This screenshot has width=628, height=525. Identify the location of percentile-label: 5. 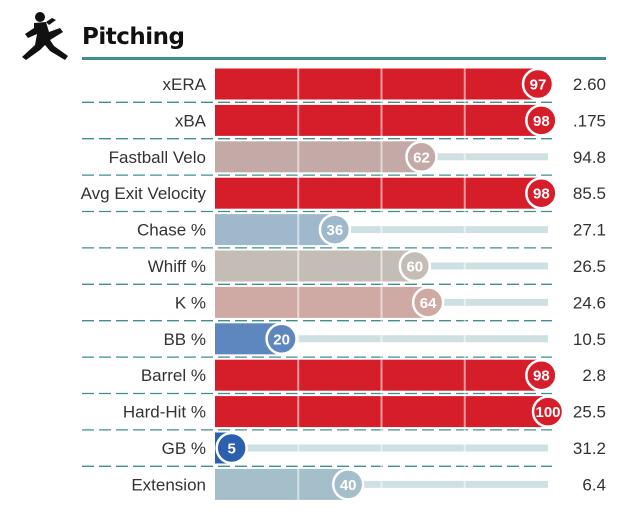
(231, 449).